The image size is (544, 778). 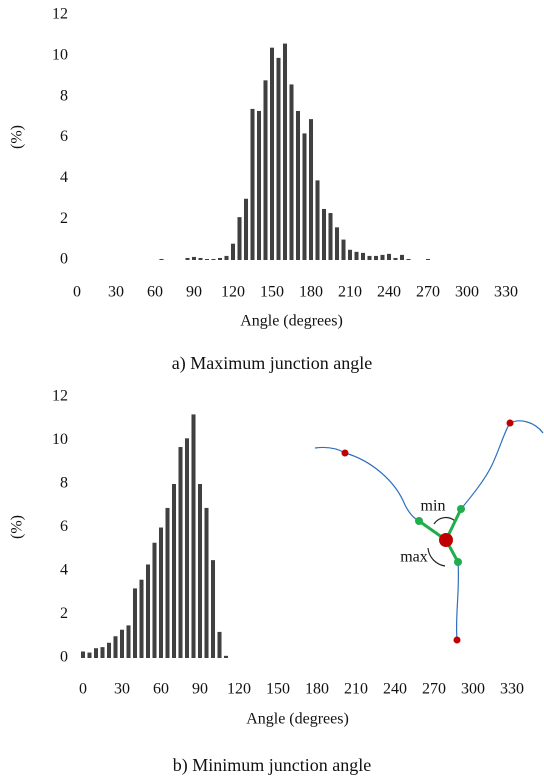 What do you see at coordinates (194, 292) in the screenshot?
I see `x-tick-label: 90` at bounding box center [194, 292].